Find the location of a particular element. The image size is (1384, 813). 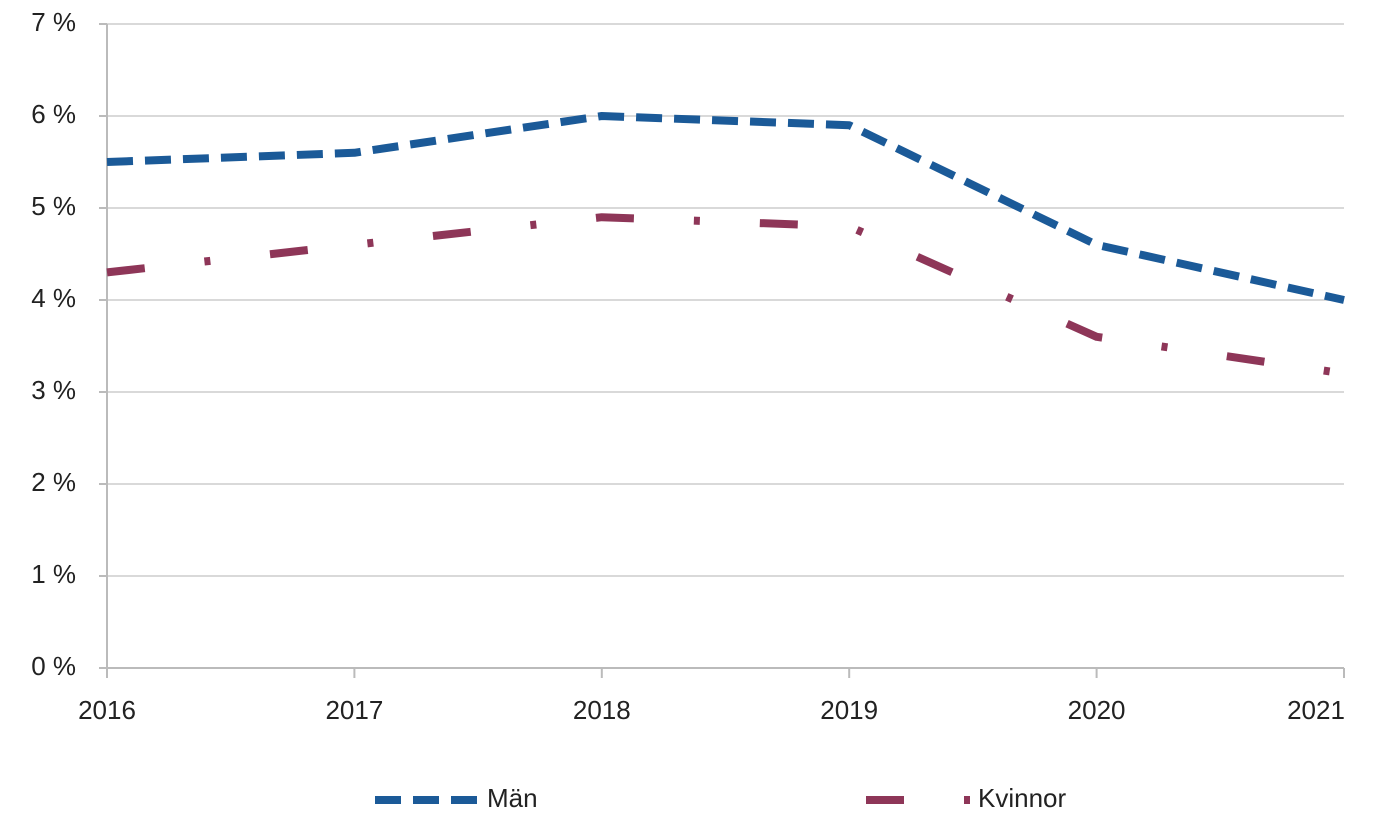

x-tick-label: 2021 is located at coordinates (1316, 710).